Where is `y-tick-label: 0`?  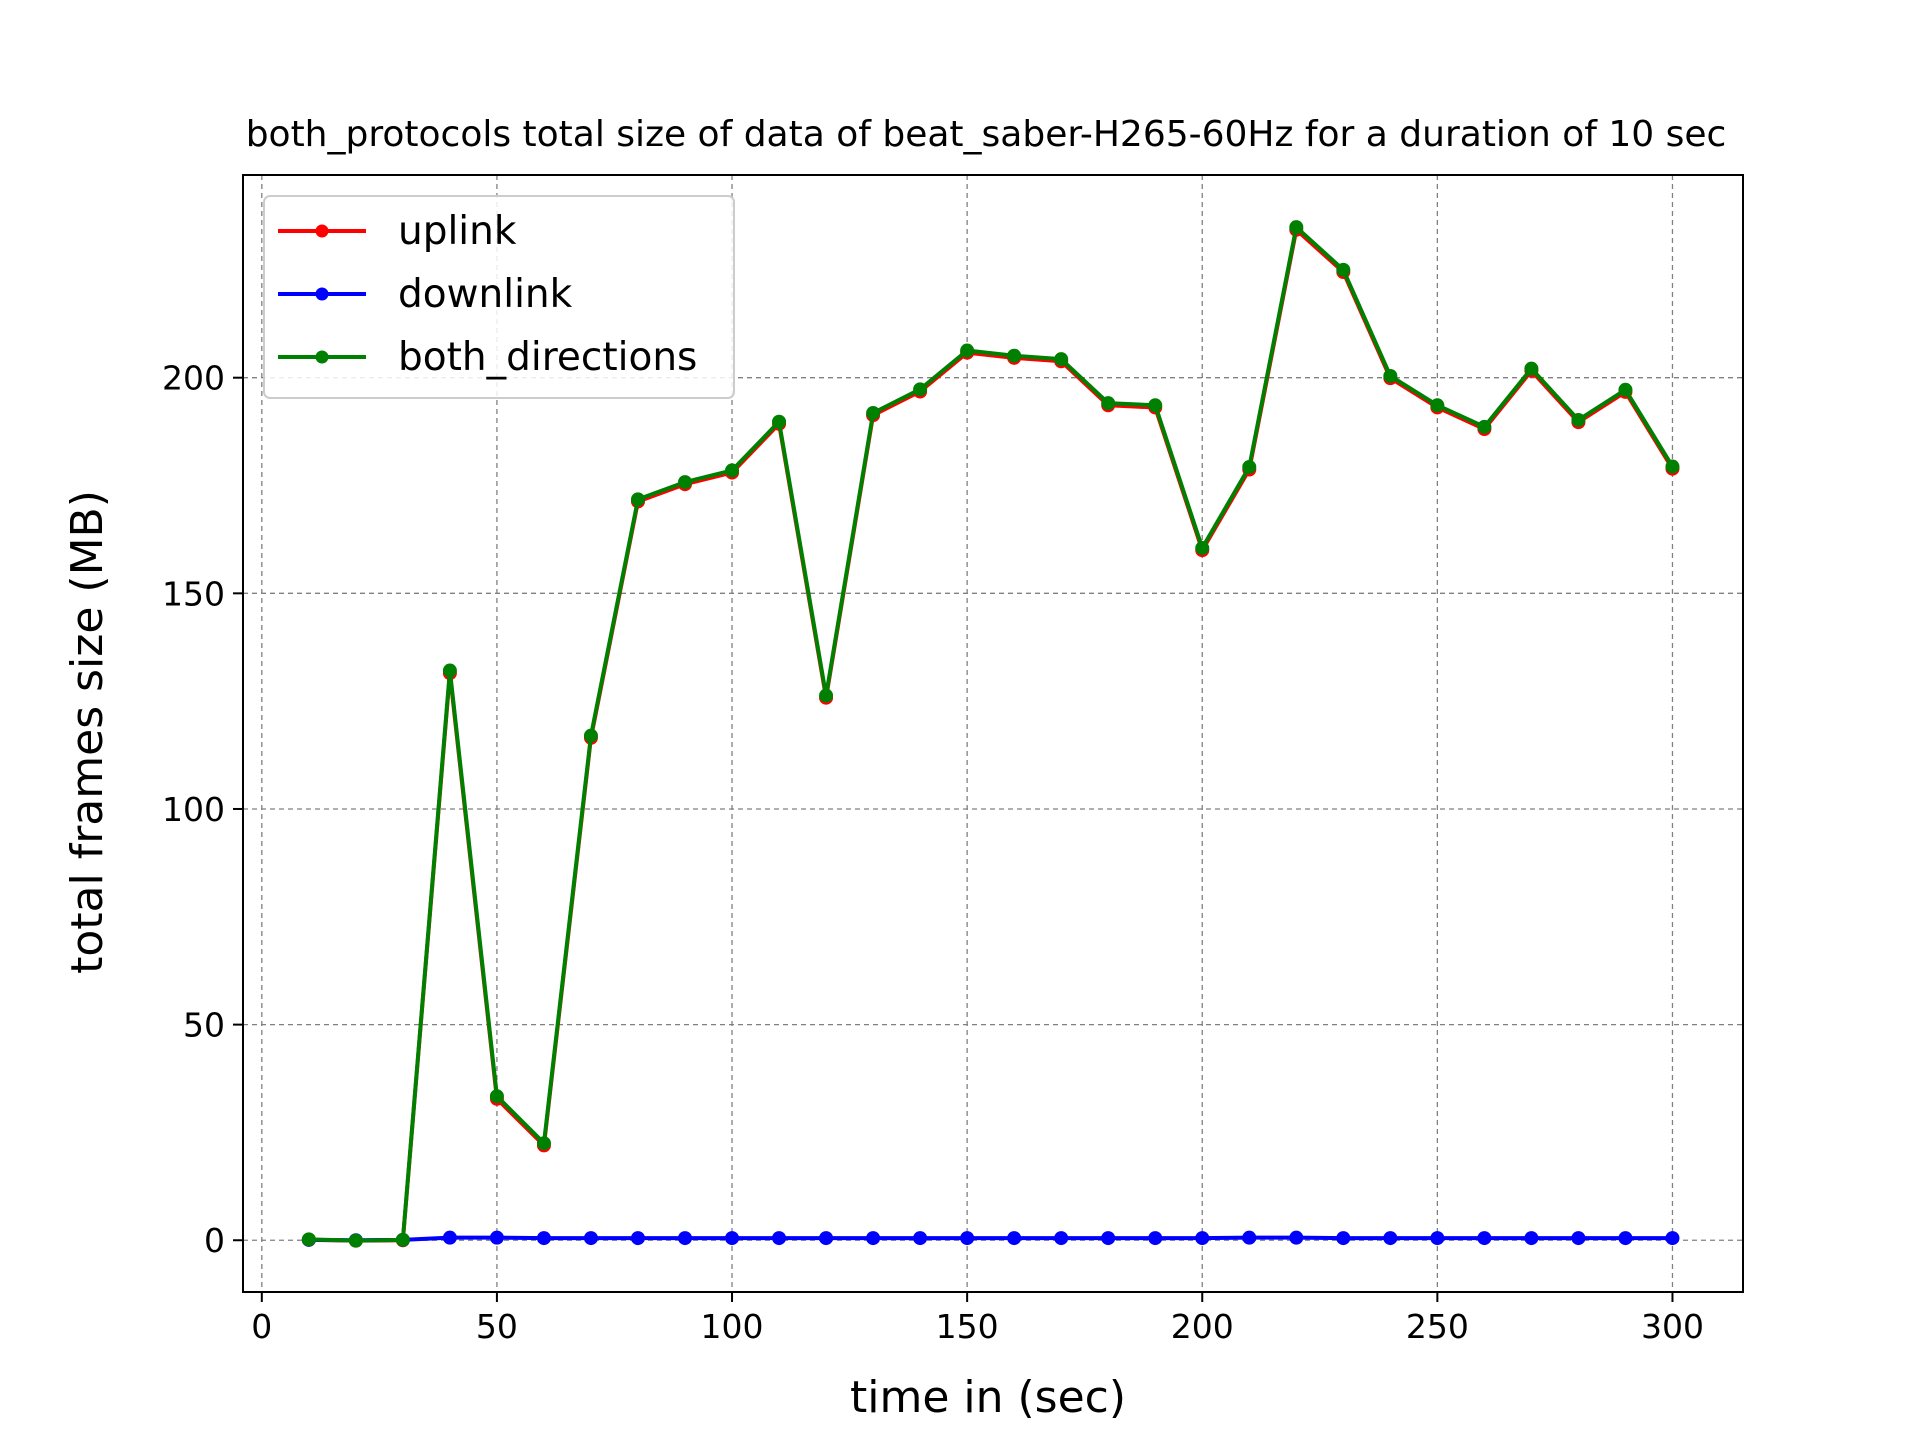
y-tick-label: 0 is located at coordinates (214, 1240).